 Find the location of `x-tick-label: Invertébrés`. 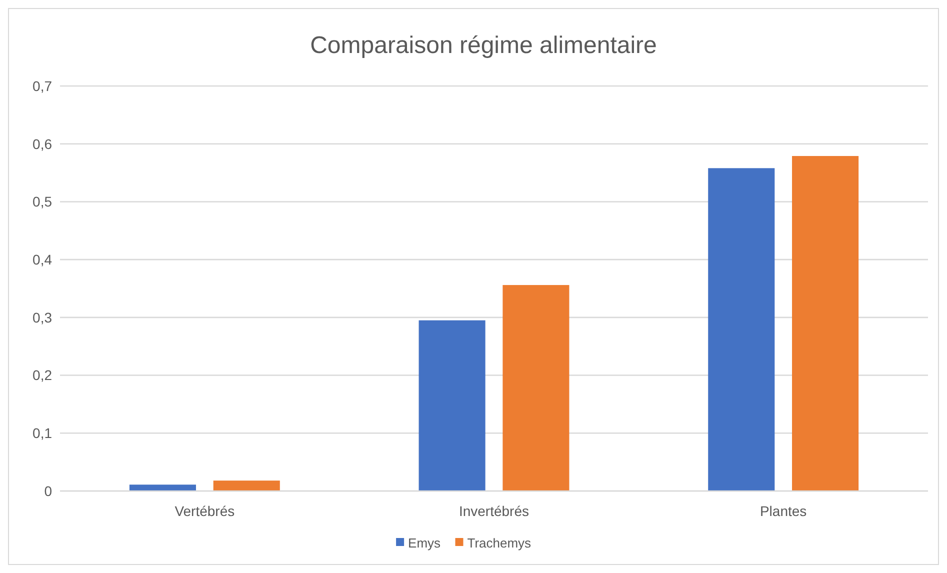

x-tick-label: Invertébrés is located at coordinates (494, 511).